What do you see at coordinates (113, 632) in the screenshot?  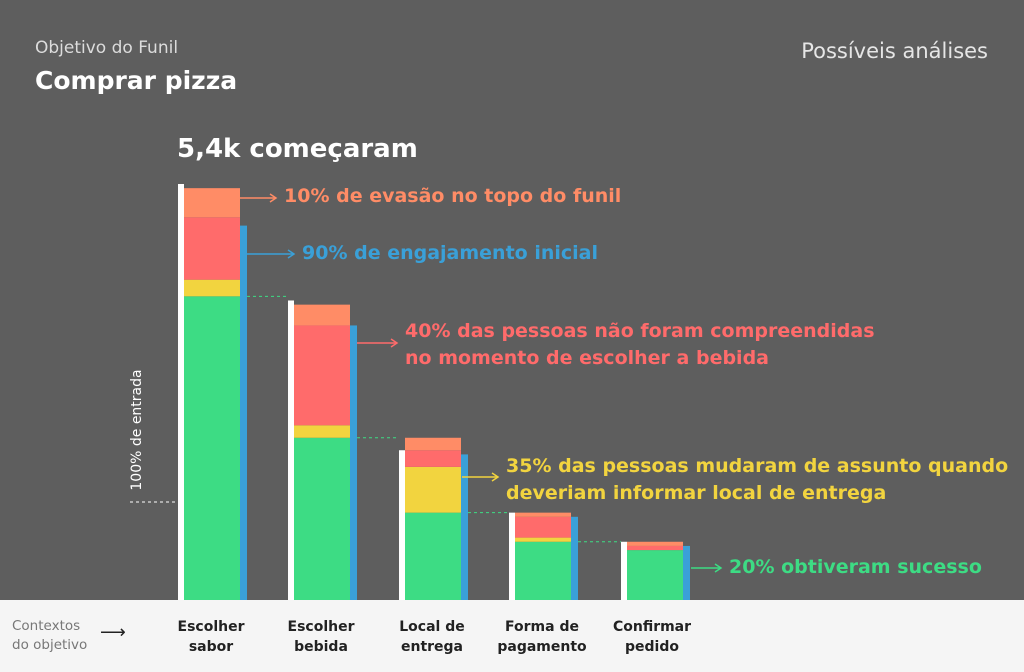 I see `right-arrow-icon: ⟶` at bounding box center [113, 632].